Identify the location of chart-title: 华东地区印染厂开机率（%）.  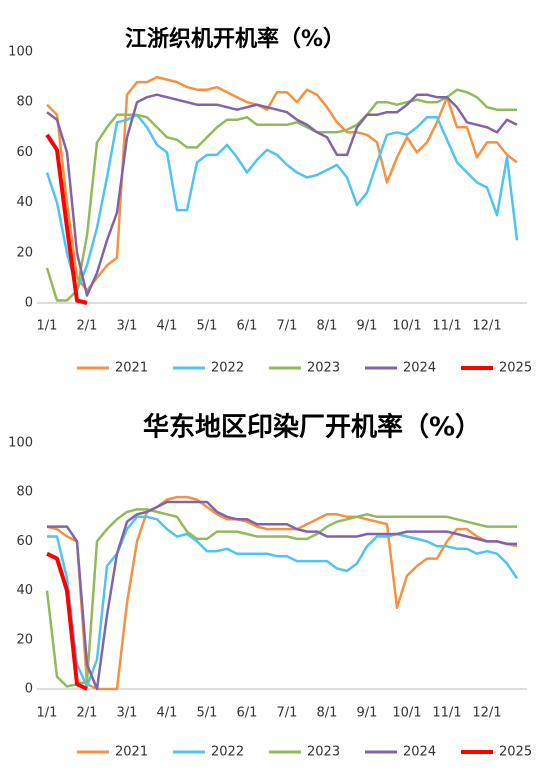
(312, 427).